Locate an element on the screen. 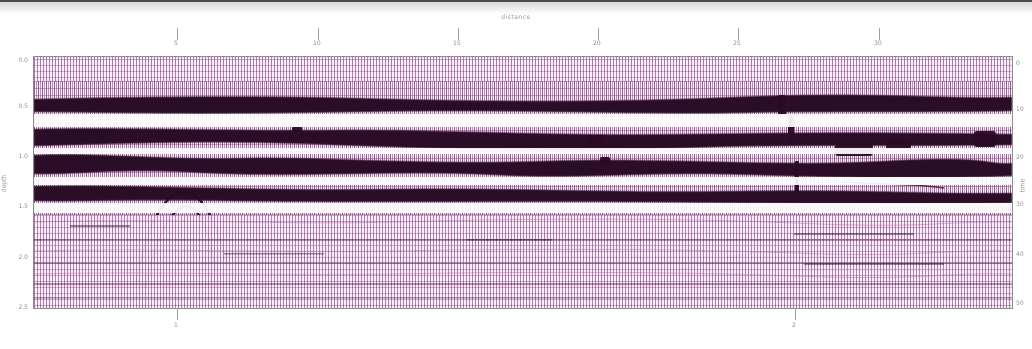 This screenshot has height=349, width=1032. top-rule-shadow is located at coordinates (516, 8).